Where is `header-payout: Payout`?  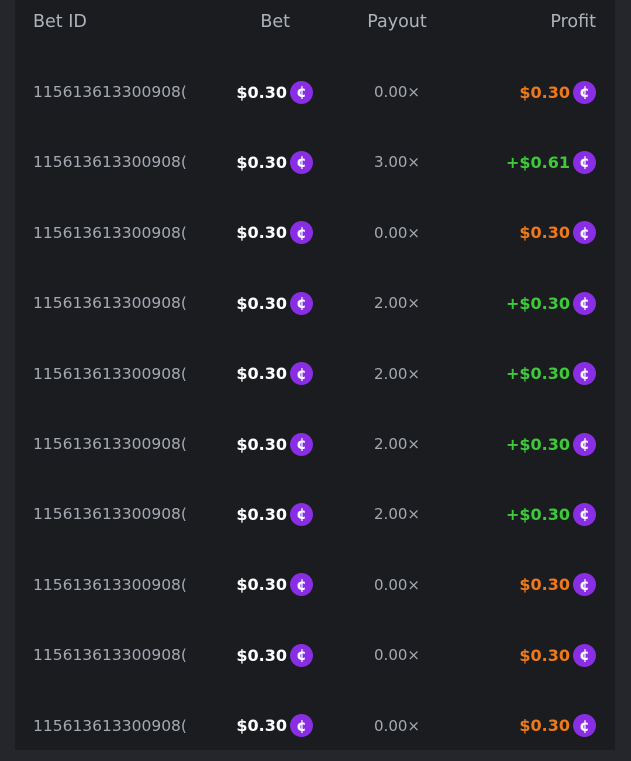 header-payout: Payout is located at coordinates (397, 22).